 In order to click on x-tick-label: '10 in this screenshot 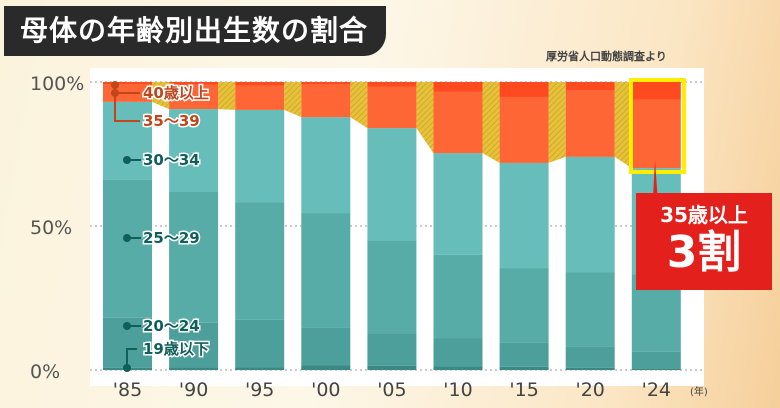, I will do `click(457, 390)`.